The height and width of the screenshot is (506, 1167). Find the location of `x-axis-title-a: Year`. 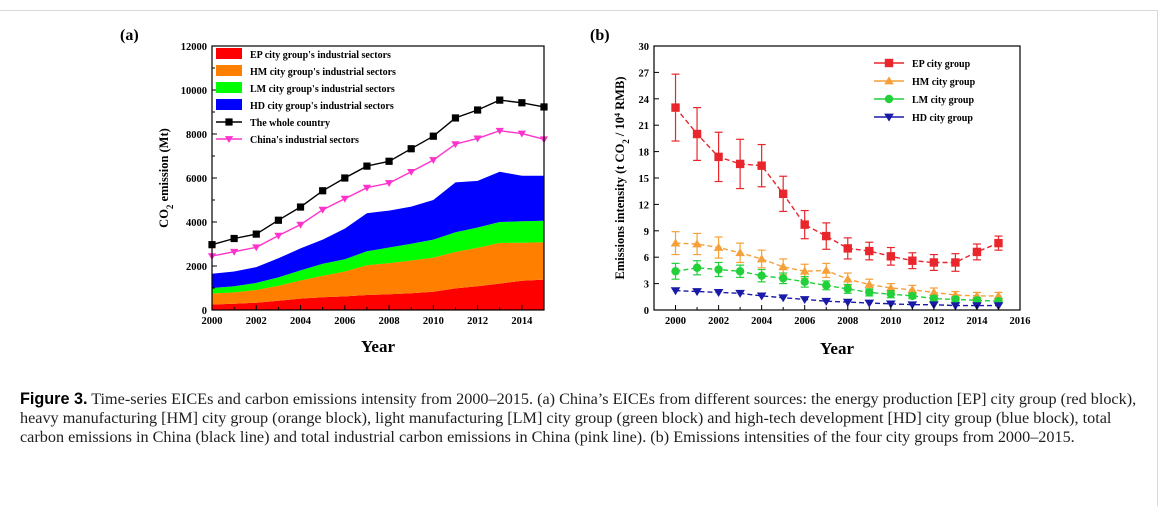

x-axis-title-a: Year is located at coordinates (378, 346).